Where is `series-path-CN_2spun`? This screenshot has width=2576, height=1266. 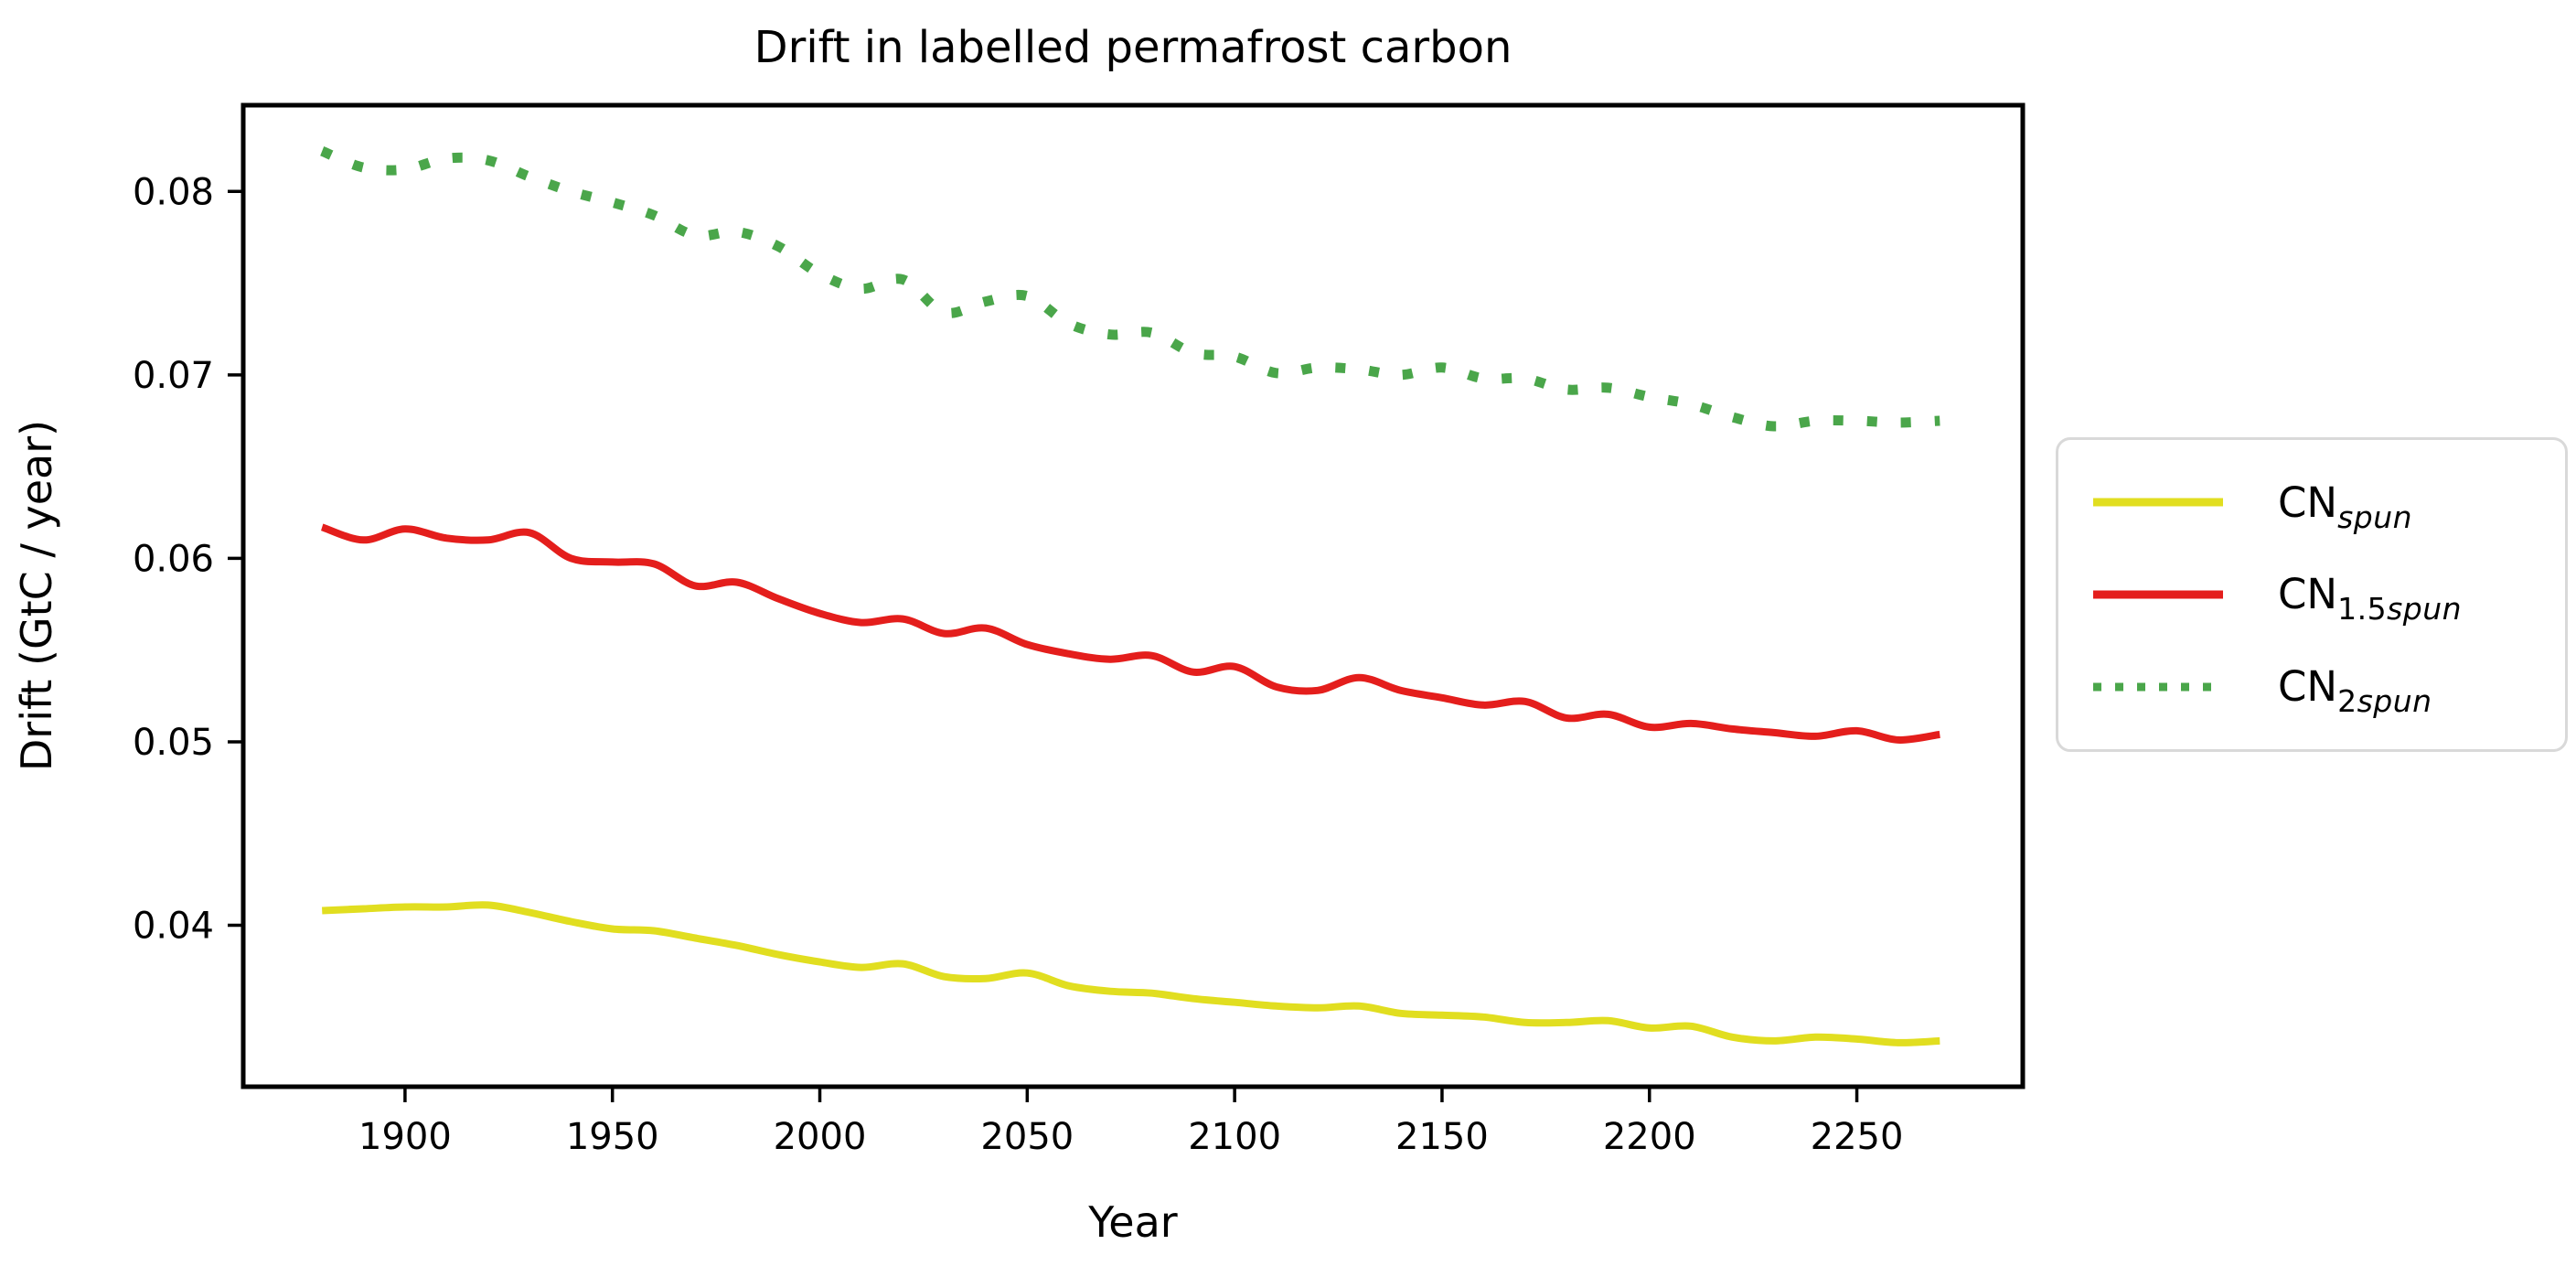
series-path-CN_2spun is located at coordinates (1130, 288).